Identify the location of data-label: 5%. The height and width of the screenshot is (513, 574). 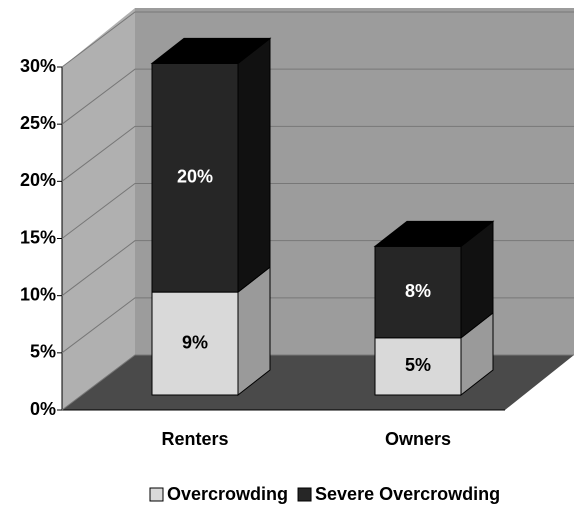
(418, 365).